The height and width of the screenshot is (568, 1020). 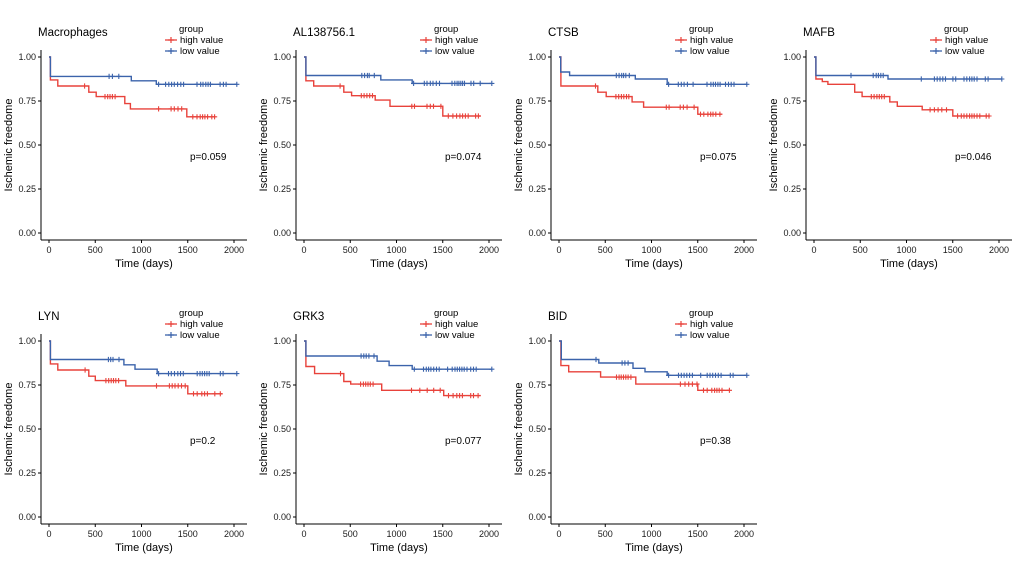 I want to click on panel-title: MAFB, so click(x=819, y=33).